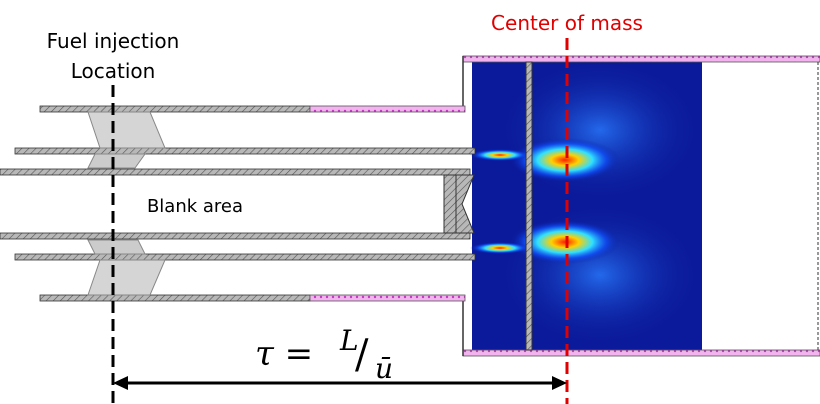  I want to click on formula-lhs: τ =, so click(284, 354).